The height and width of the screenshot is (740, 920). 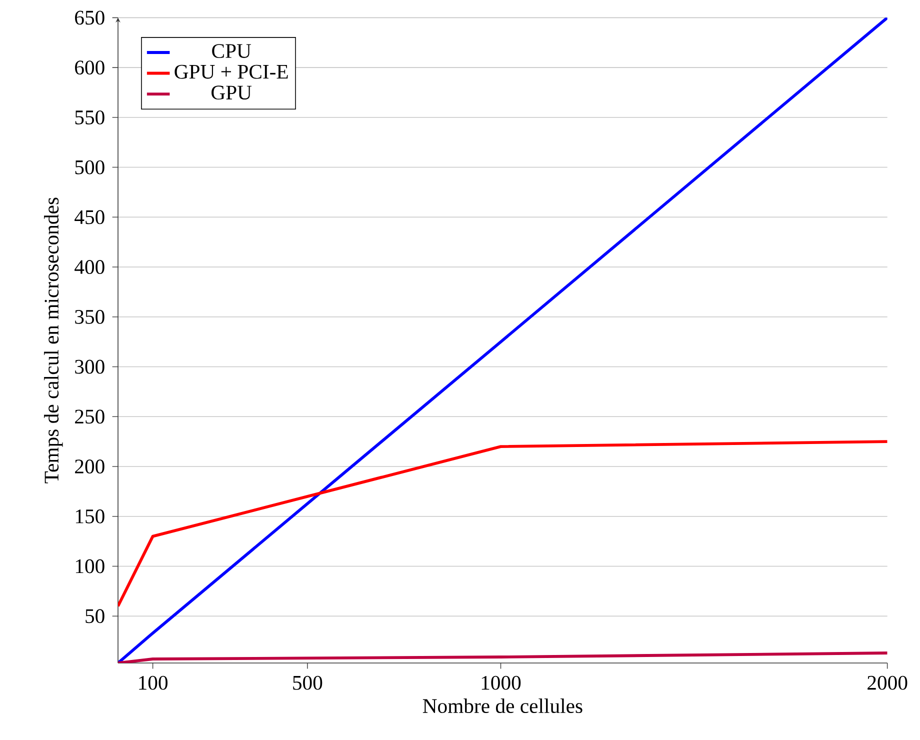 What do you see at coordinates (89, 67) in the screenshot?
I see `y-tick-label: 600` at bounding box center [89, 67].